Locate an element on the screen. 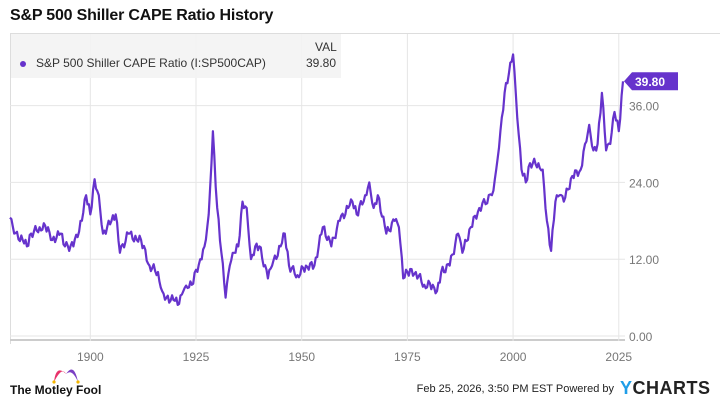 The image size is (720, 404). timestamp: Feb 25, 2026, 3:50 PM EST is located at coordinates (484, 389).